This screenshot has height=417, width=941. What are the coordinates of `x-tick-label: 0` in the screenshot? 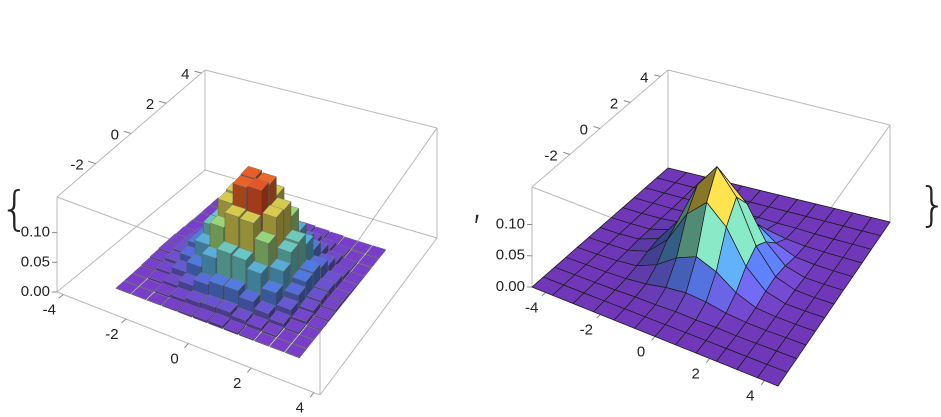 It's located at (174, 358).